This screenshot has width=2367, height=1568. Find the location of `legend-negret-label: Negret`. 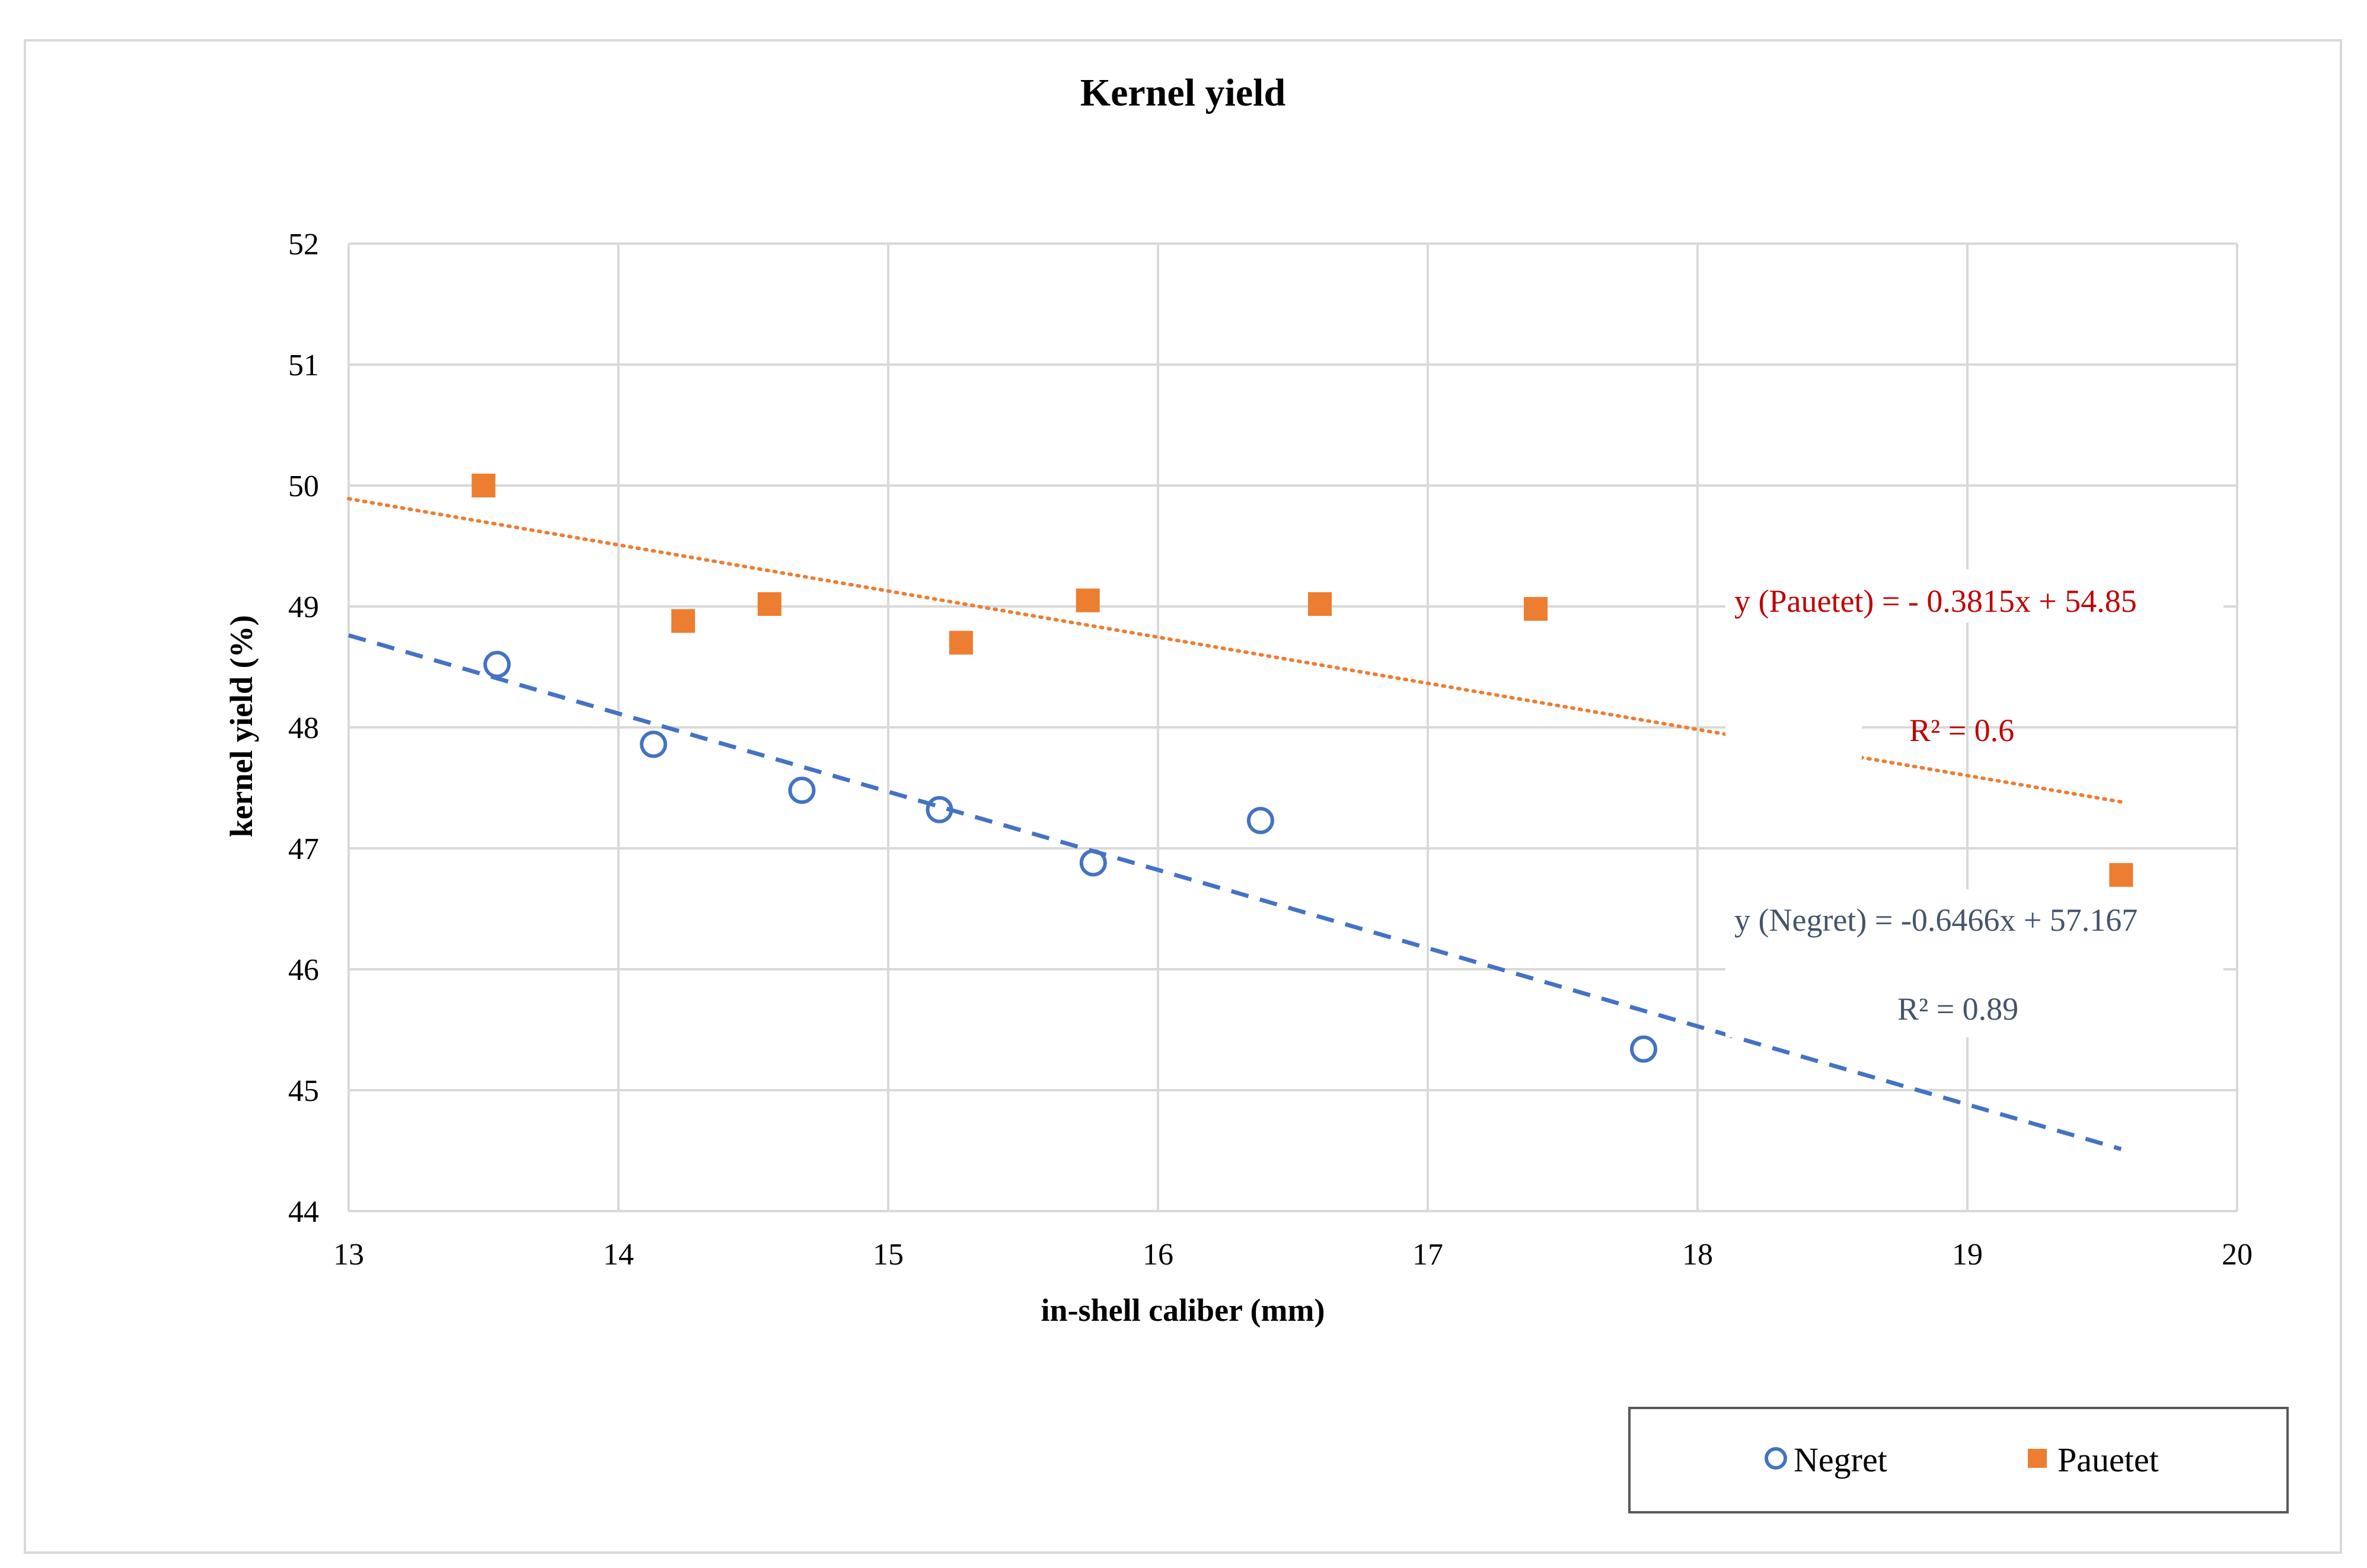

legend-negret-label: Negret is located at coordinates (1840, 1460).